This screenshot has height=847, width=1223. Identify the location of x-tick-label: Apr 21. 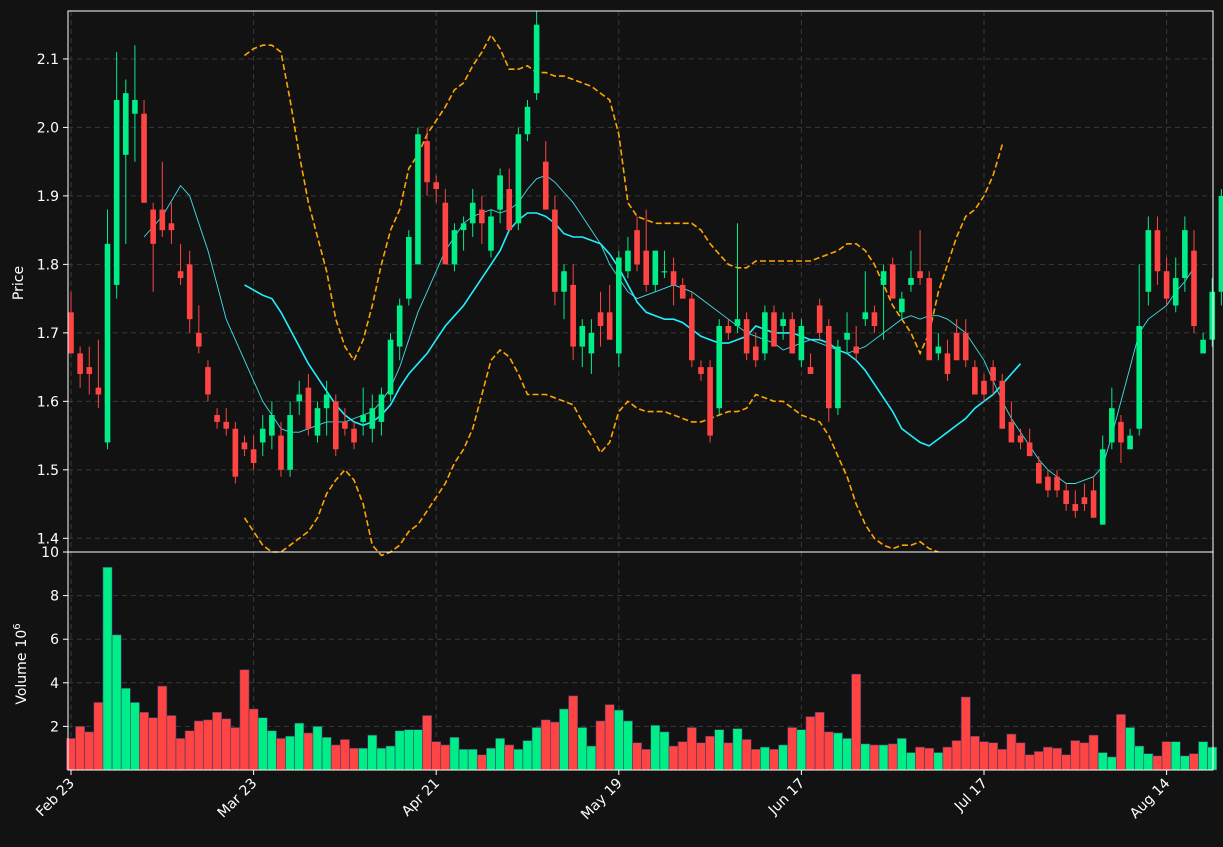
(421, 798).